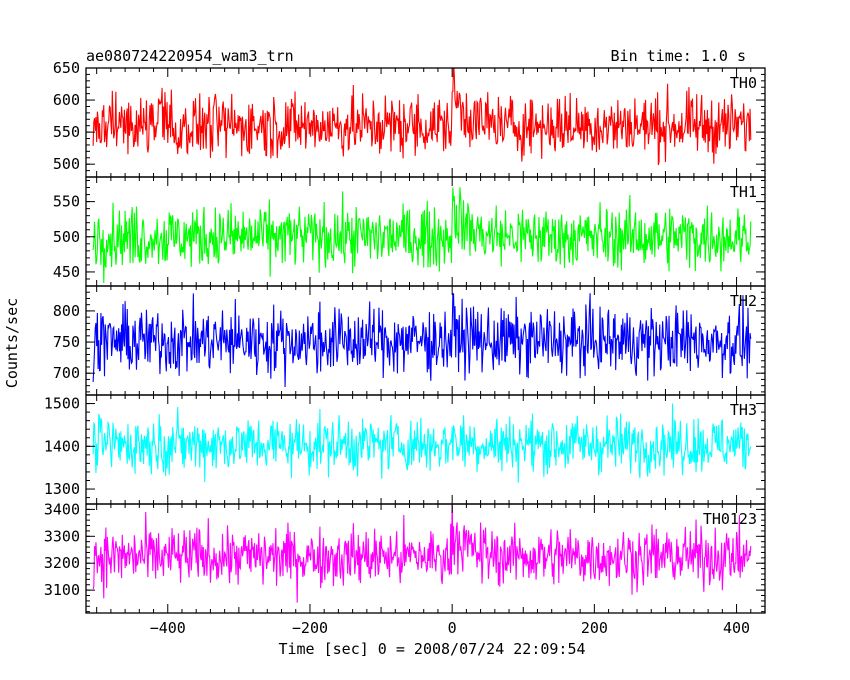 The image size is (850, 680). What do you see at coordinates (736, 628) in the screenshot?
I see `x-tick-label: 400` at bounding box center [736, 628].